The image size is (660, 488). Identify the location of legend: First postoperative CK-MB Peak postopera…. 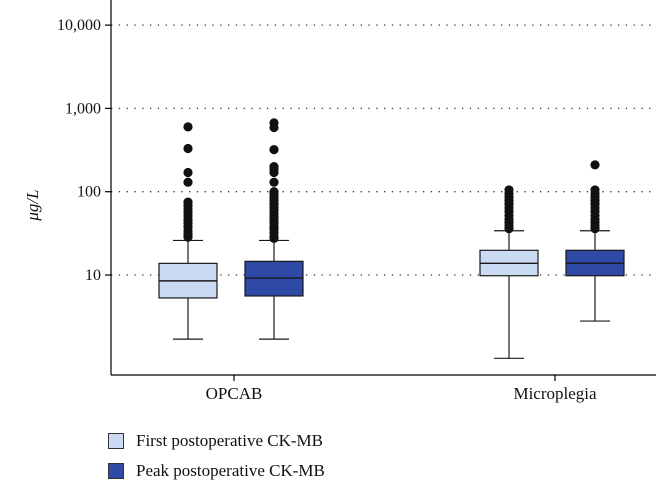
(216, 458).